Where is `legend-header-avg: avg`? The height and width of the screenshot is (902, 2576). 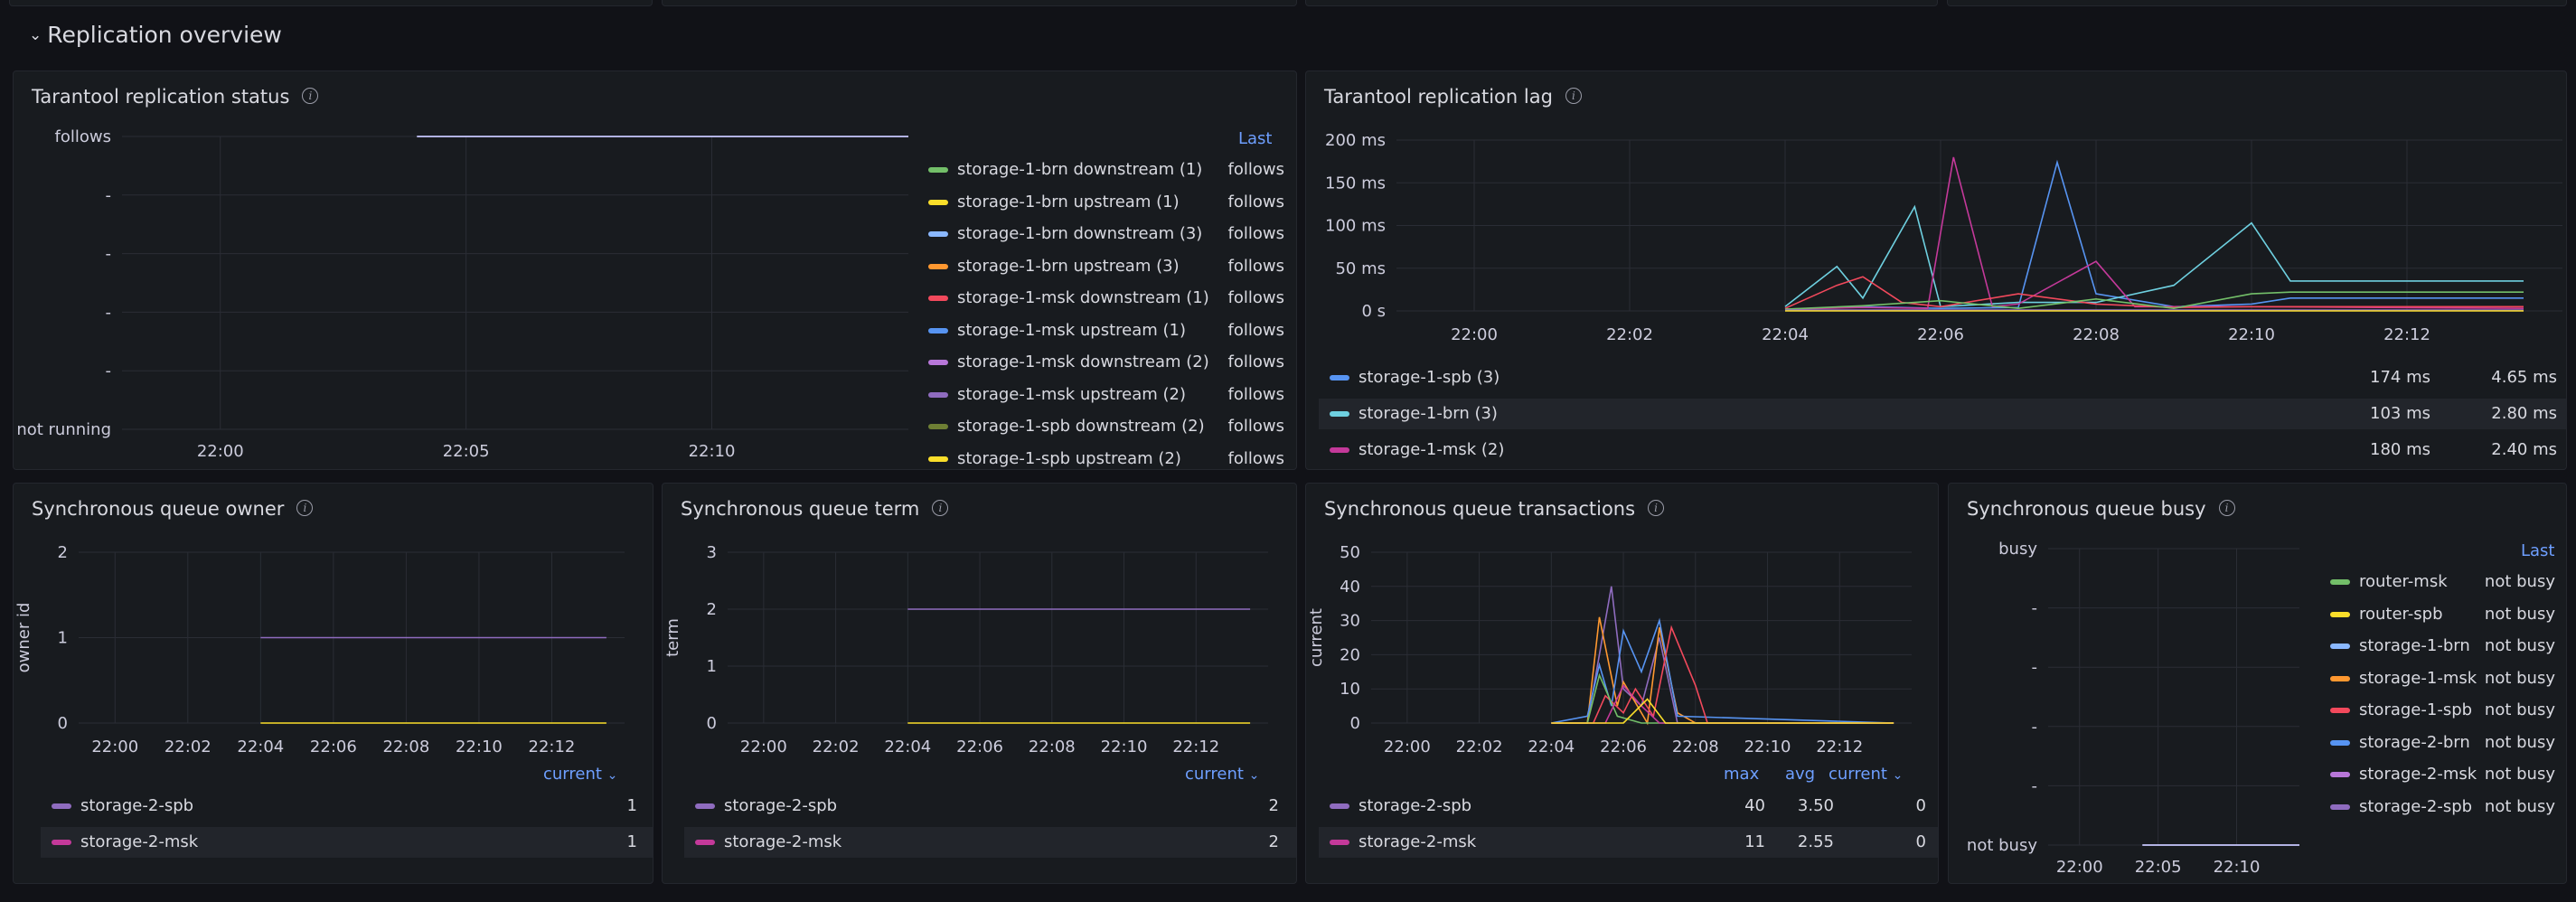
legend-header-avg: avg is located at coordinates (1801, 775).